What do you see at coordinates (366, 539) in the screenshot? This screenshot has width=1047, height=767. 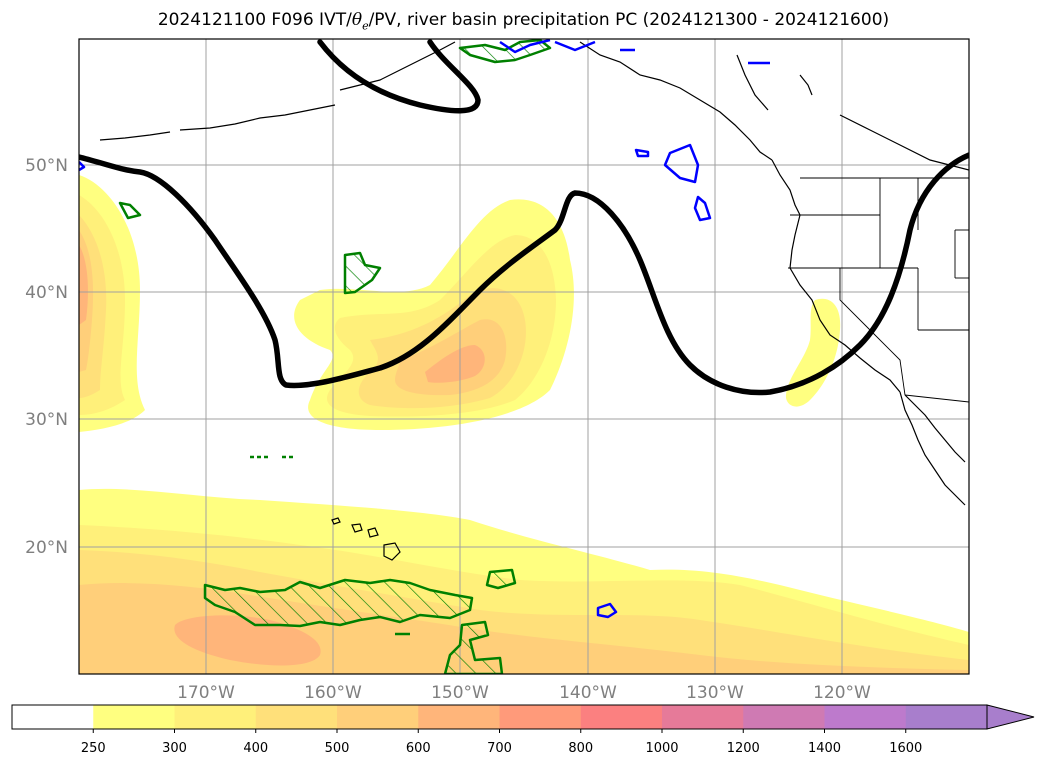 I see `hawaii-islands` at bounding box center [366, 539].